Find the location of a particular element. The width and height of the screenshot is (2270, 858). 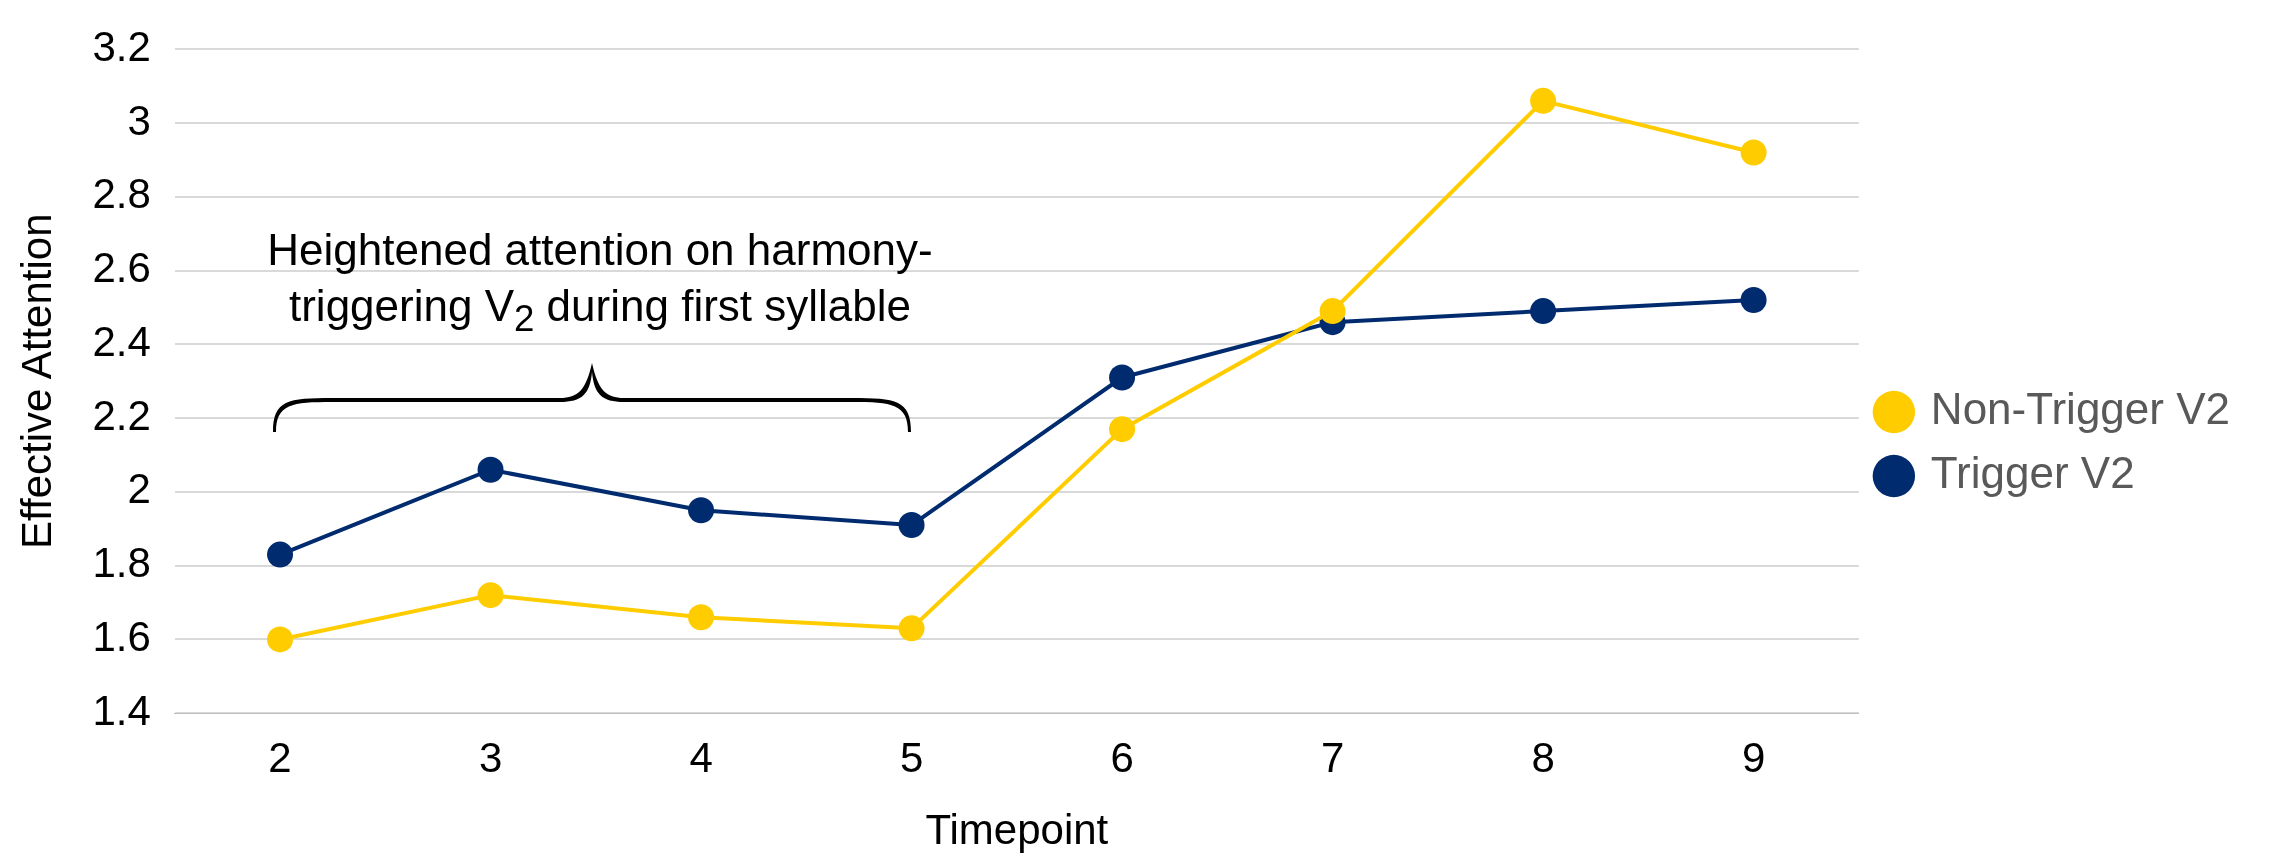

y-tick-label: 2 is located at coordinates (139, 489).